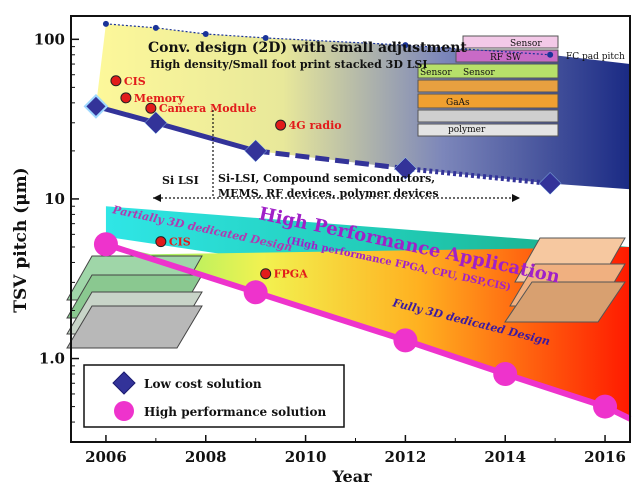 This screenshot has width=640, height=496. Describe the element at coordinates (565, 280) in the screenshot. I see `right-chip-illustration` at that location.